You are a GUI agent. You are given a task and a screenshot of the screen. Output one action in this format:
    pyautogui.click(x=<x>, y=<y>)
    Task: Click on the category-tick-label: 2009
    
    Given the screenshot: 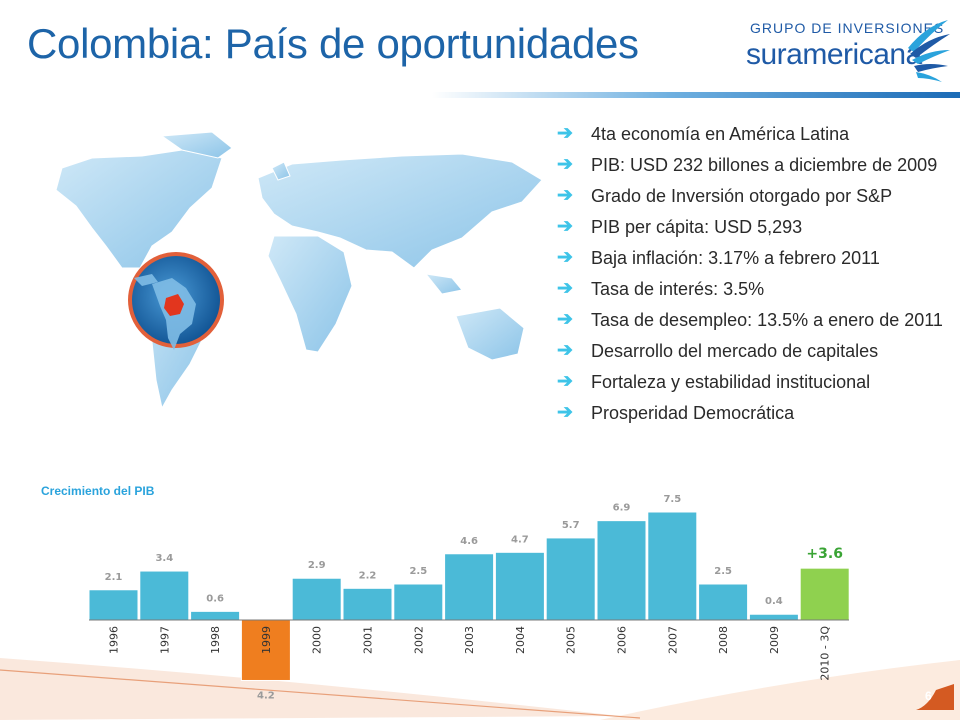 What is the action you would take?
    pyautogui.click(x=774, y=640)
    